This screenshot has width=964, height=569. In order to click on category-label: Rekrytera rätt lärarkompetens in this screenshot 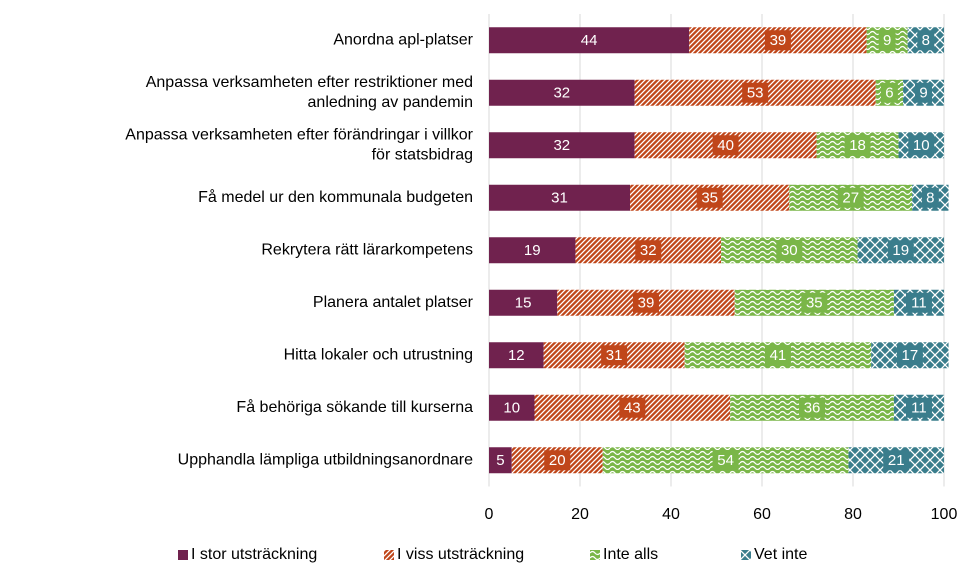, I will do `click(367, 249)`.